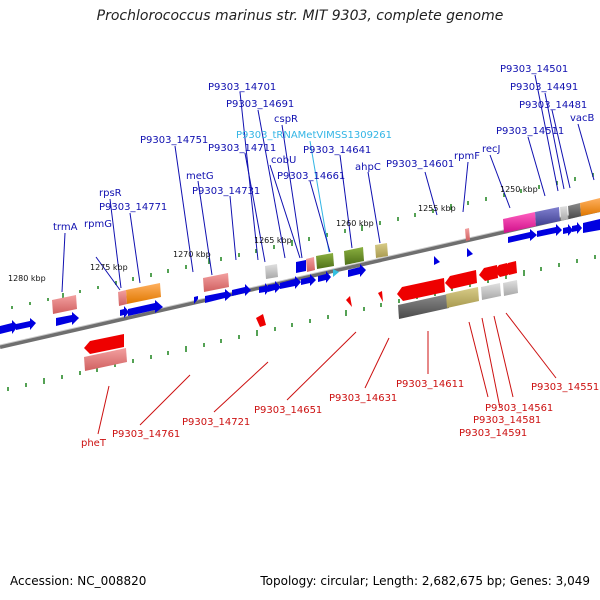  What do you see at coordinates (336, 273) in the screenshot?
I see `trna-marker` at bounding box center [336, 273].